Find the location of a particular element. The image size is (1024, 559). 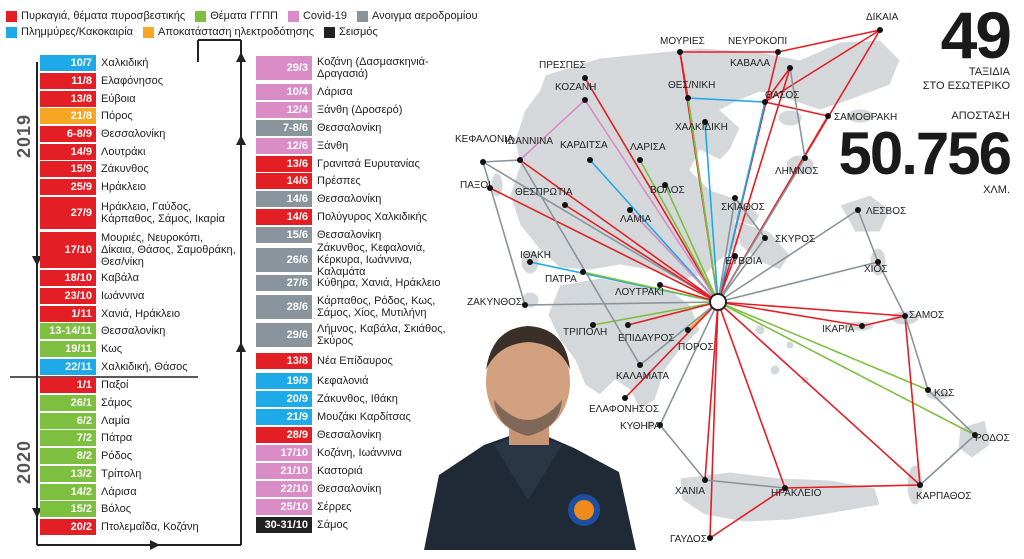

timeline-date: 19/9 is located at coordinates (284, 381).